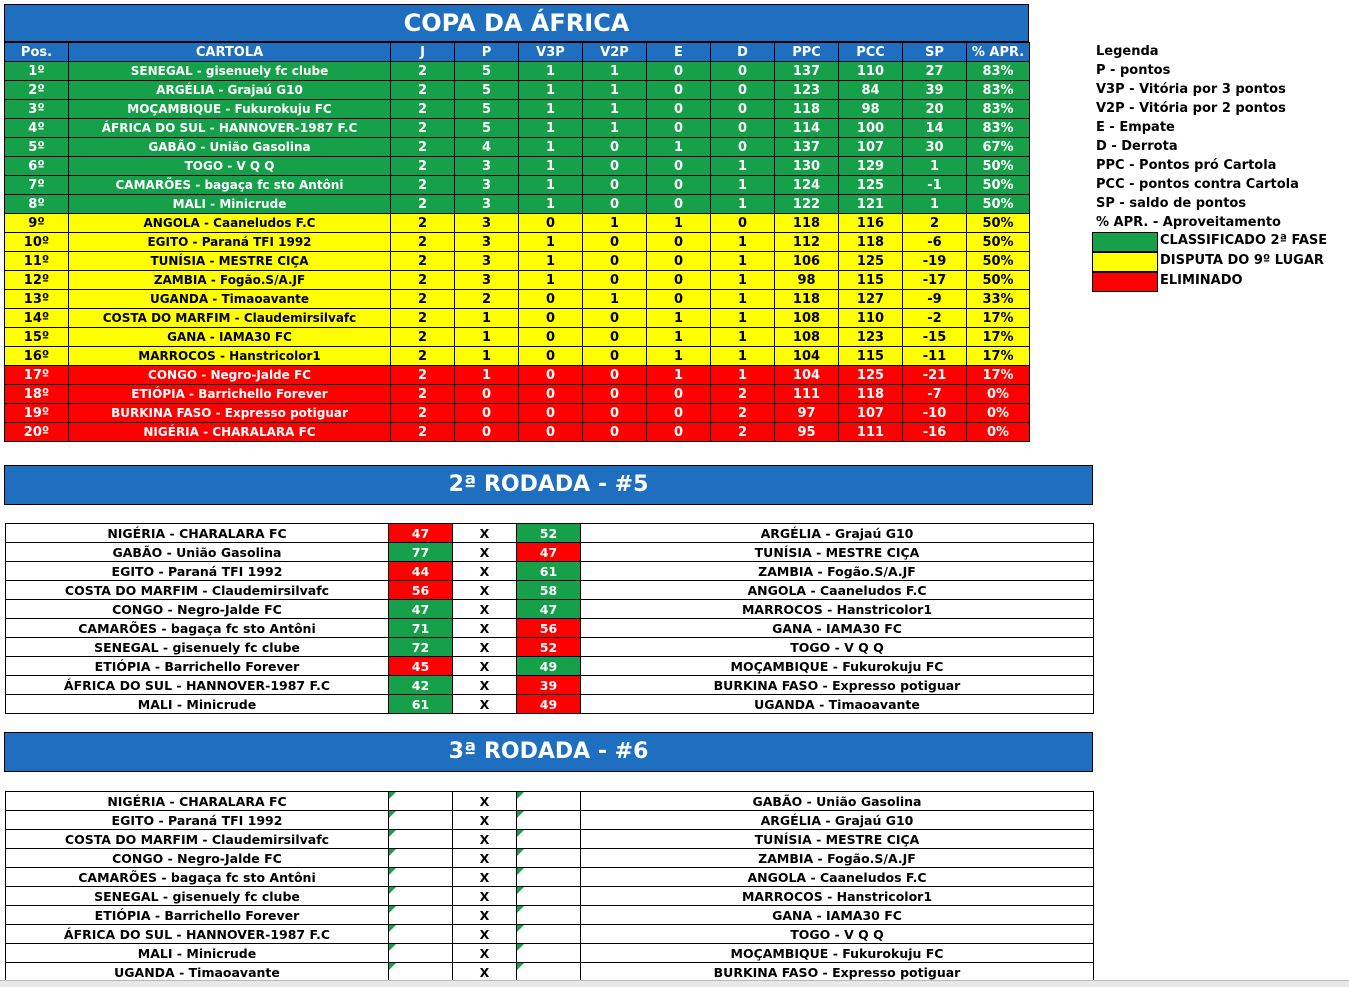 This screenshot has height=987, width=1349. What do you see at coordinates (484, 571) in the screenshot?
I see `versus-label: X` at bounding box center [484, 571].